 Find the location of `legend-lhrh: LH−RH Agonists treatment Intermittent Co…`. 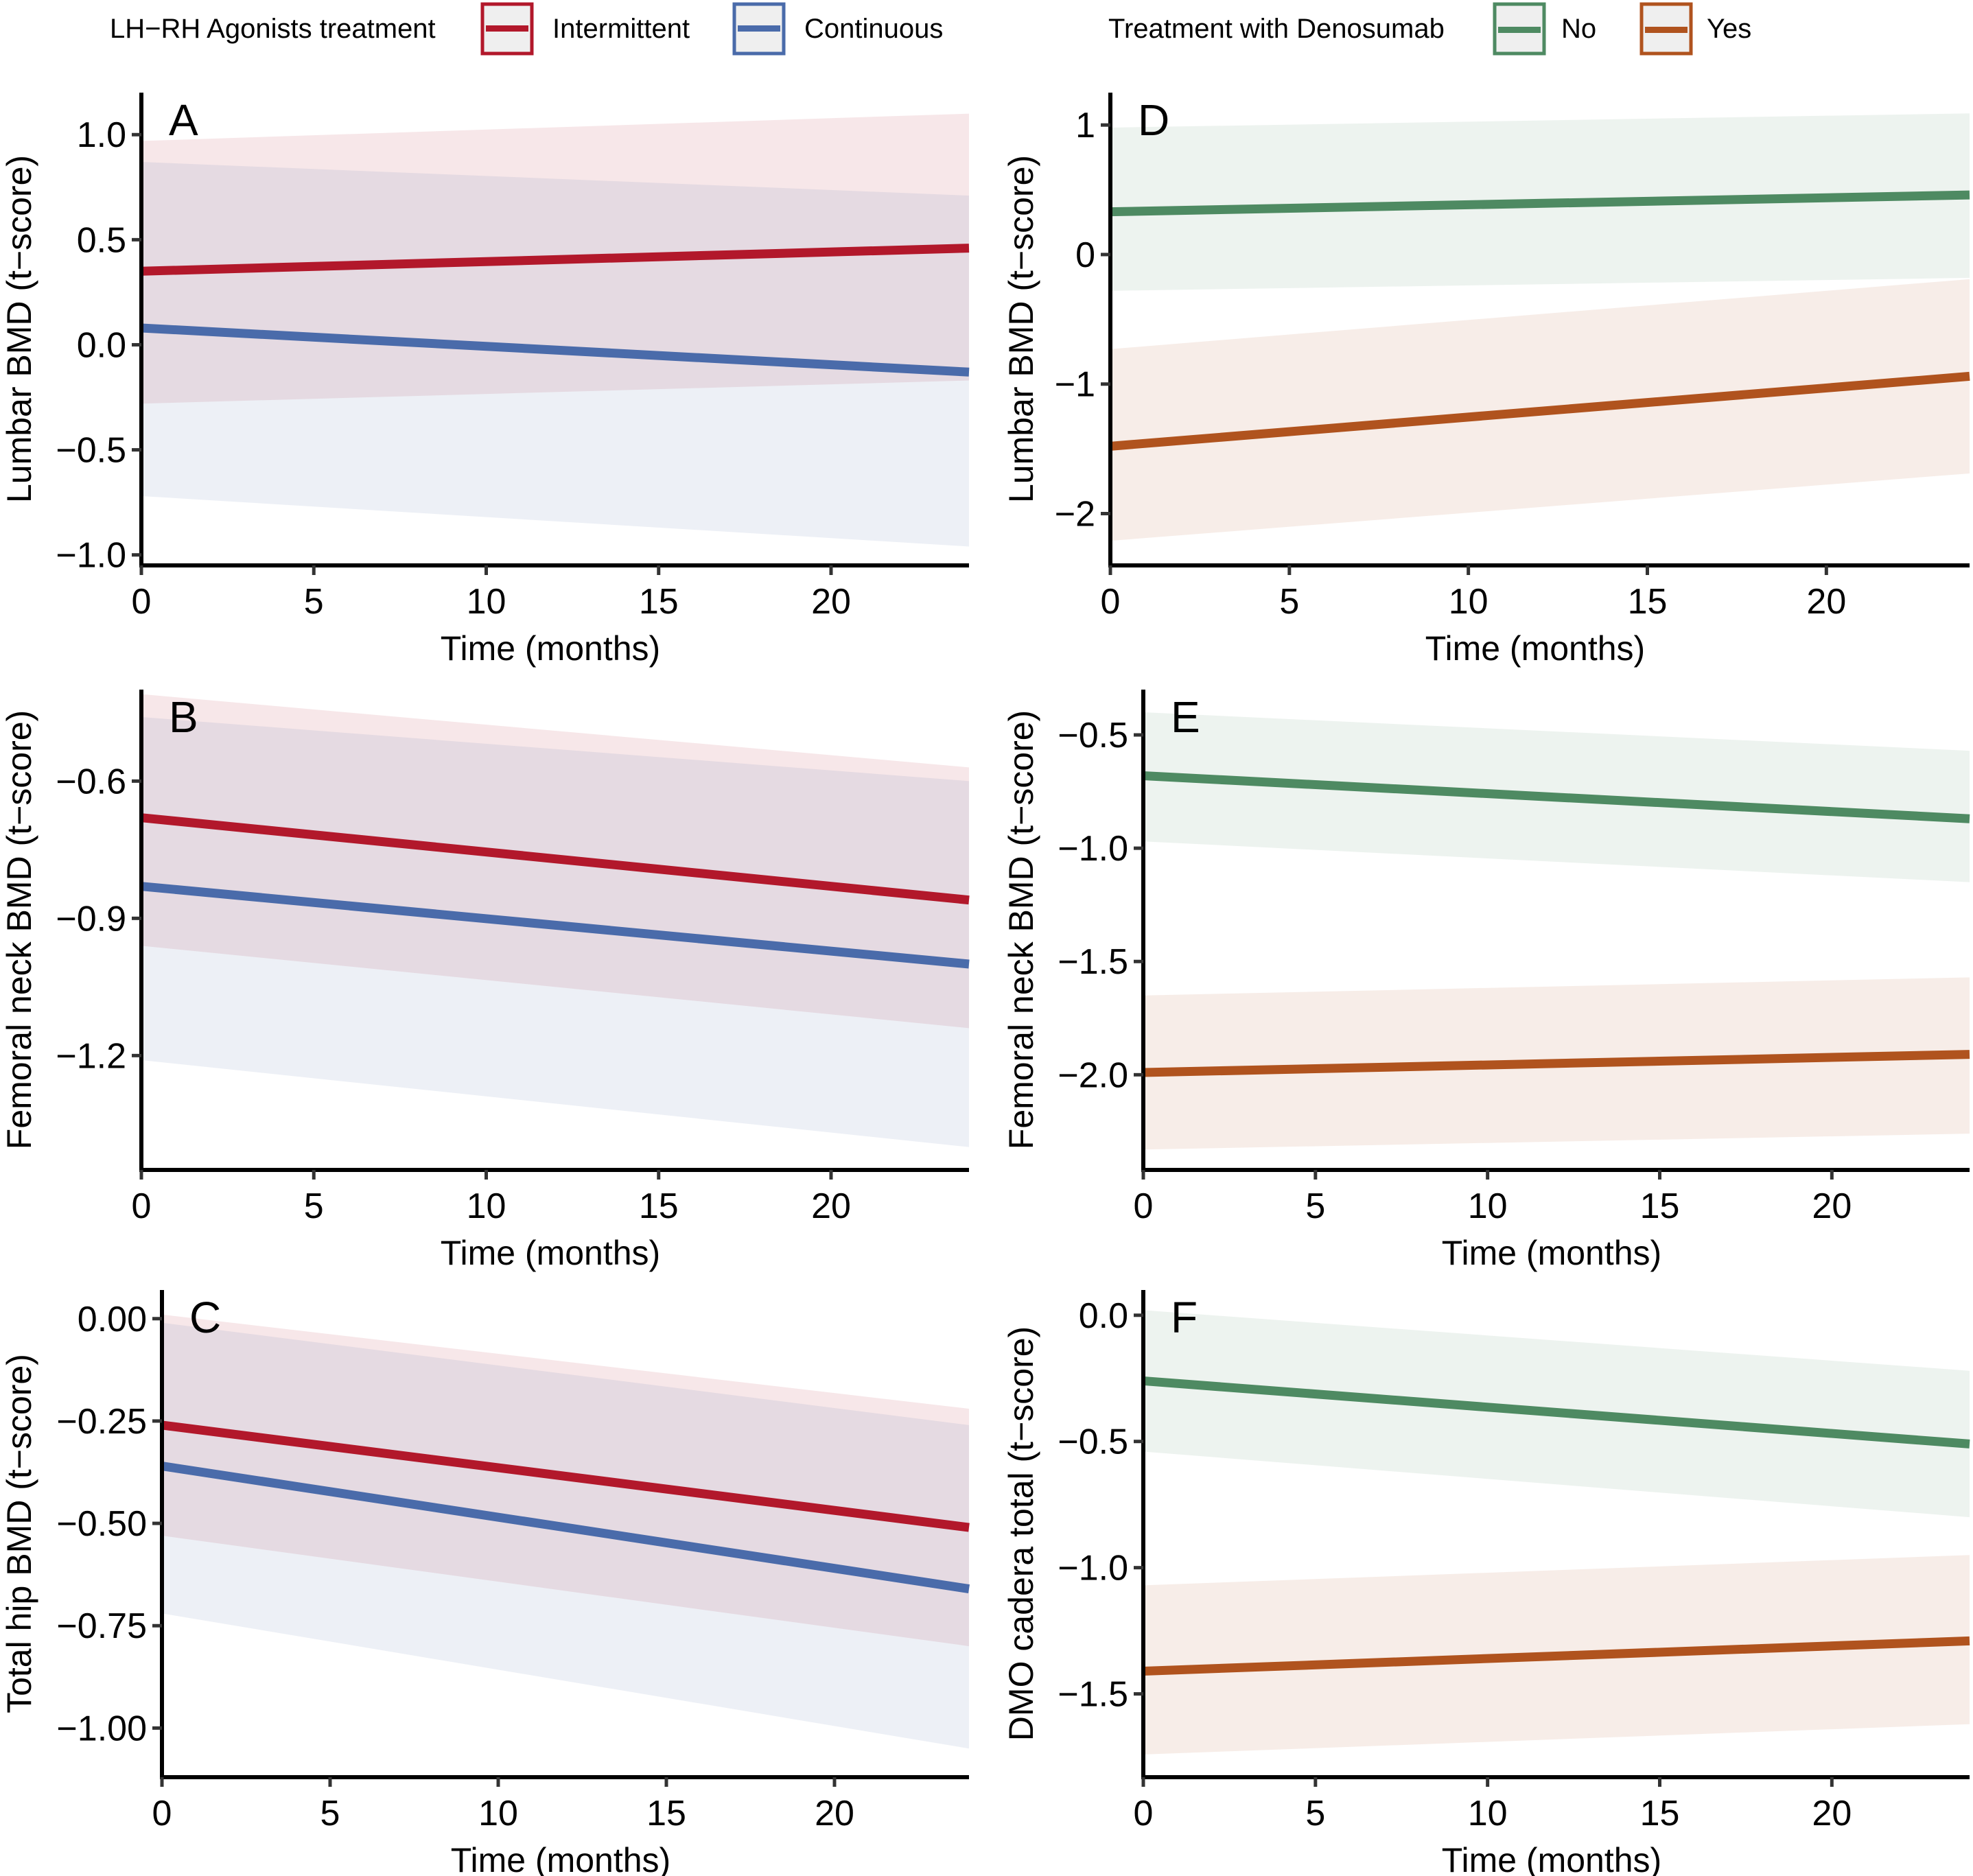

legend-lhrh: LH−RH Agonists treatment Intermittent Co… is located at coordinates (526, 29).